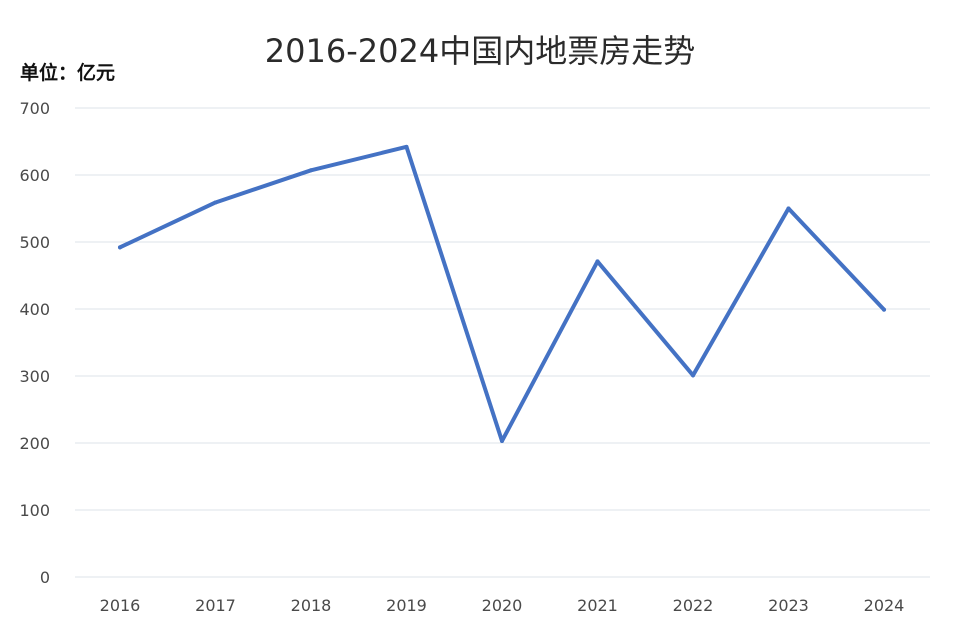  What do you see at coordinates (34, 242) in the screenshot?
I see `y-tick-label: 500` at bounding box center [34, 242].